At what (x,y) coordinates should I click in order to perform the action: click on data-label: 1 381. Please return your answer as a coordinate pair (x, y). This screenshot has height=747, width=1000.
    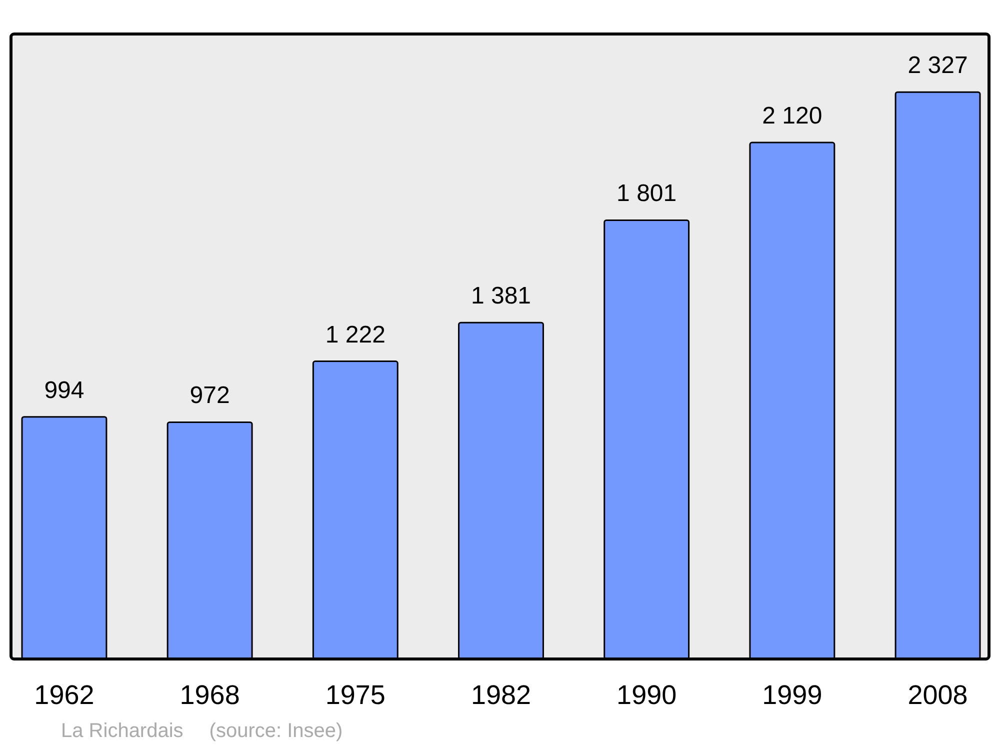
    Looking at the image, I should click on (501, 296).